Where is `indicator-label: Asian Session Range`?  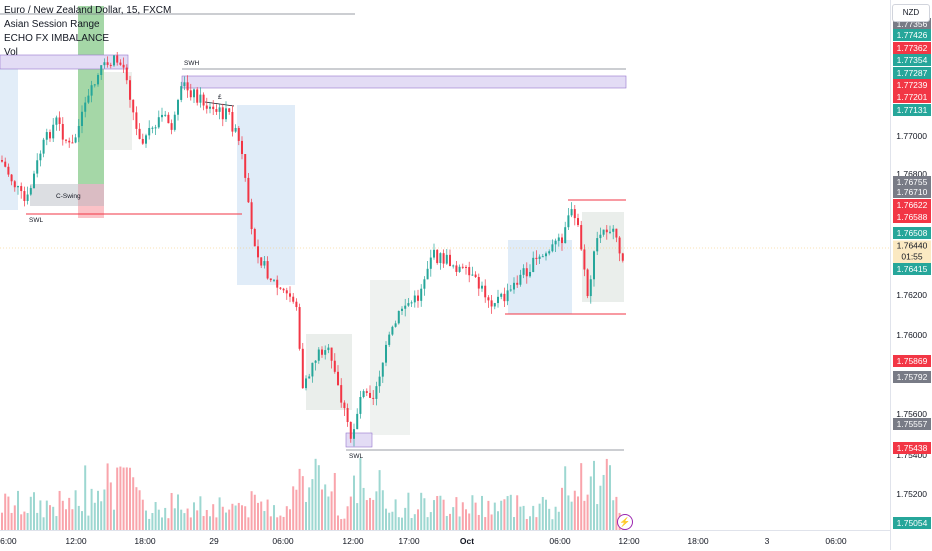 indicator-label: Asian Session Range is located at coordinates (52, 24).